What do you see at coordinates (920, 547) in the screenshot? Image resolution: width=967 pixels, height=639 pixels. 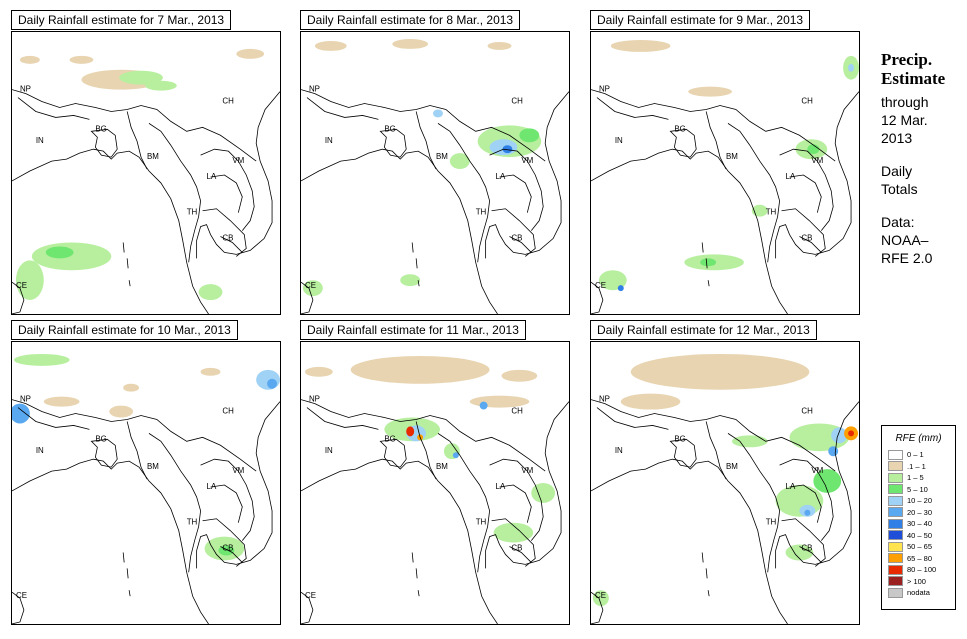 I see `legend-label: 50 – 65` at bounding box center [920, 547].